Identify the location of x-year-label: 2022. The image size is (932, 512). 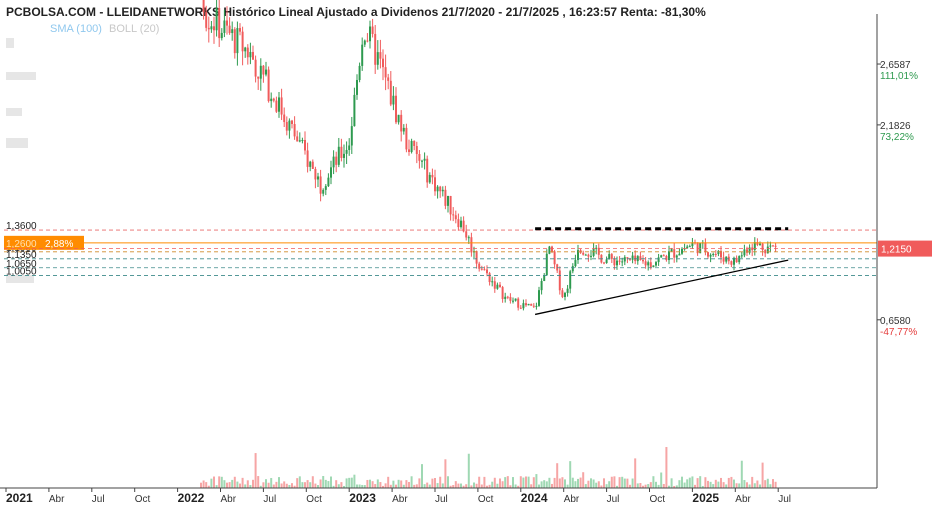
(191, 498).